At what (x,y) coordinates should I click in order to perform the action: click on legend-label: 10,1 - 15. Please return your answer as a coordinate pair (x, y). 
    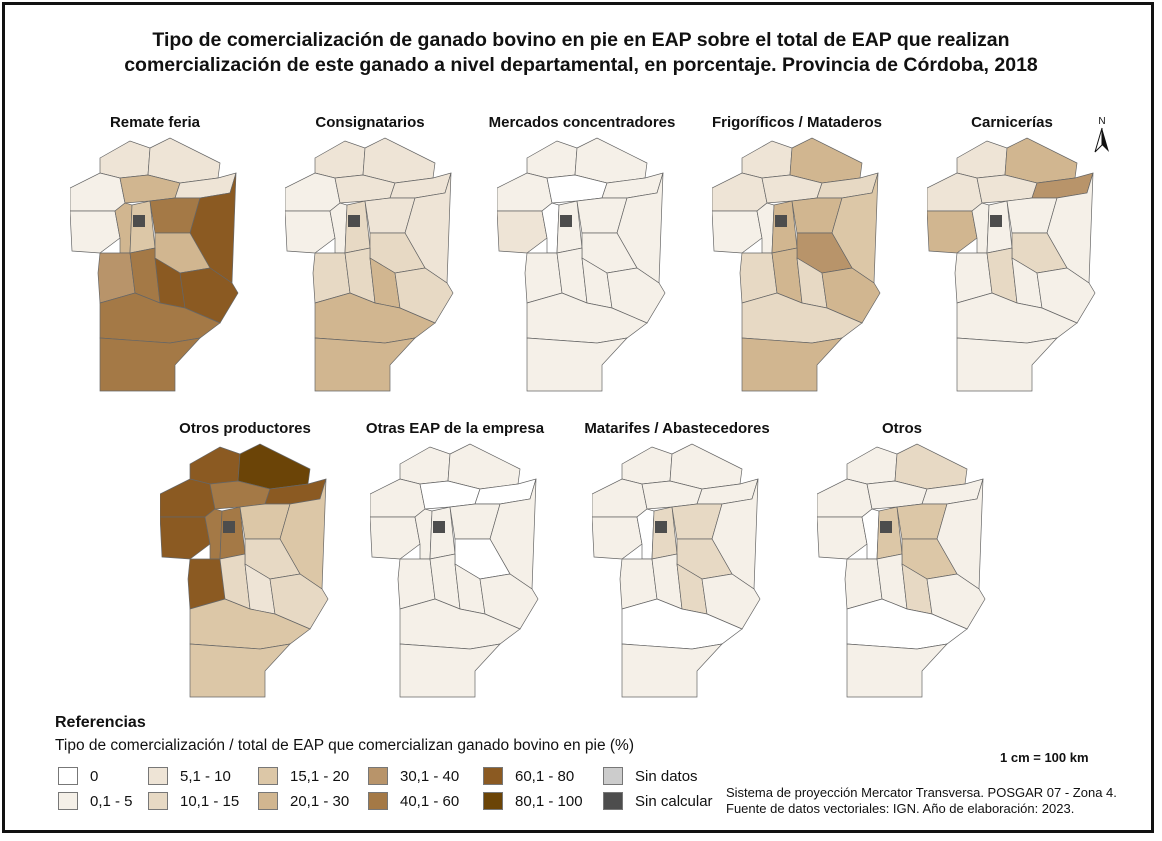
    Looking at the image, I should click on (210, 801).